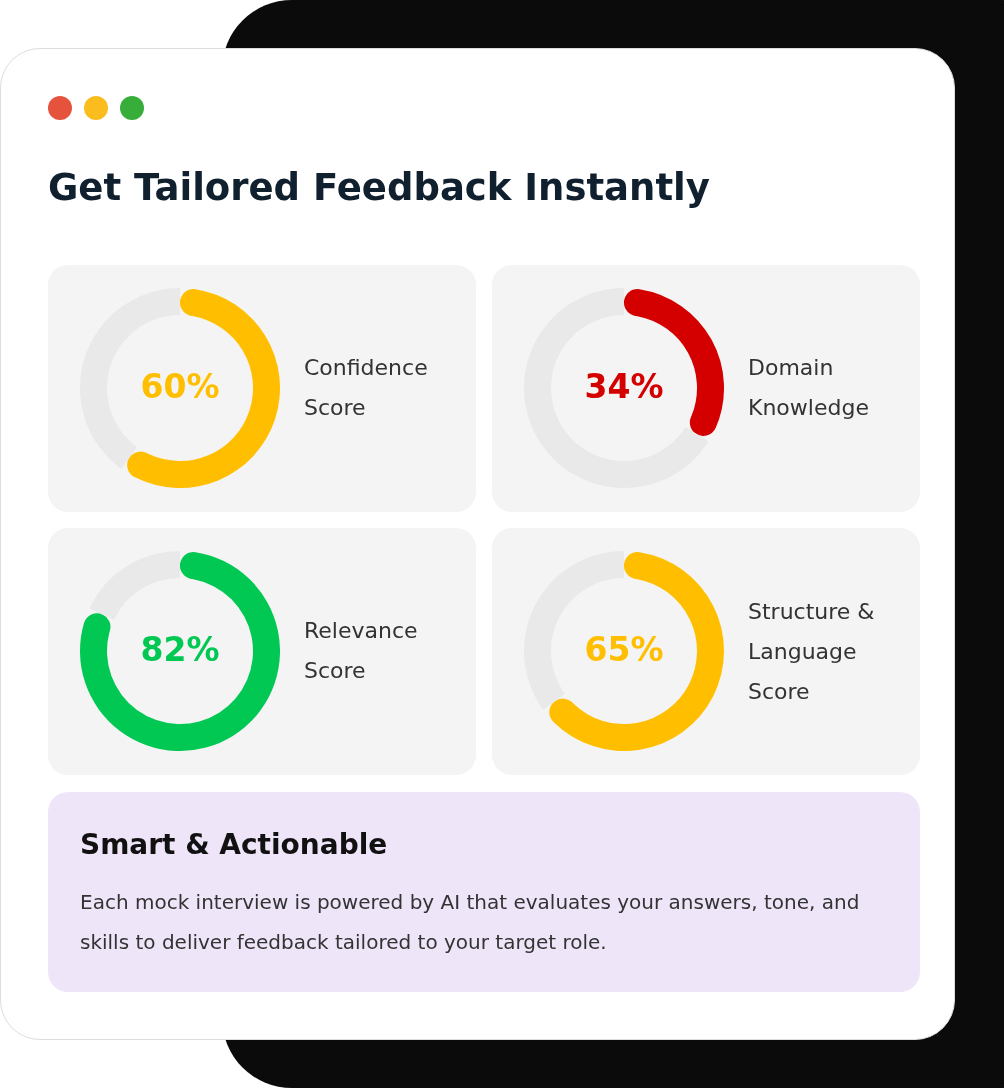 The height and width of the screenshot is (1088, 1004). What do you see at coordinates (180, 649) in the screenshot?
I see `data-label: 82%` at bounding box center [180, 649].